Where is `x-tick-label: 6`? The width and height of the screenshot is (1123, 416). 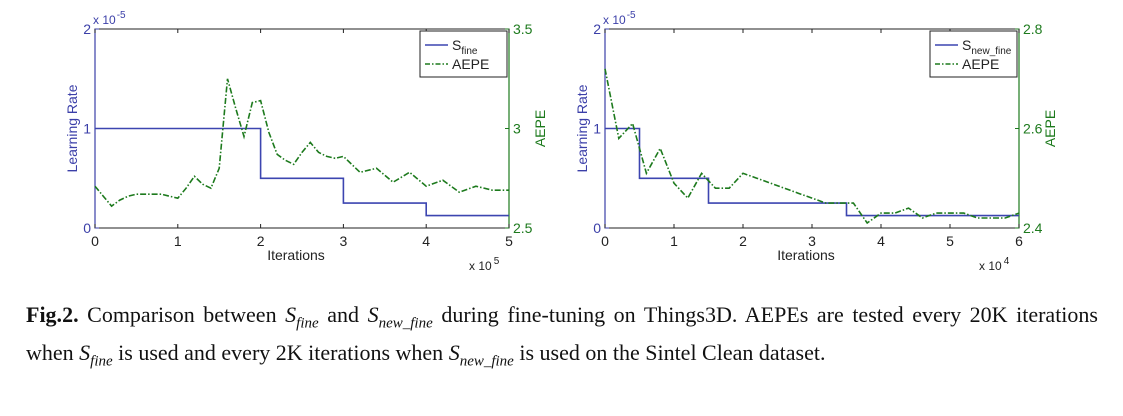 x-tick-label: 6 is located at coordinates (1019, 241).